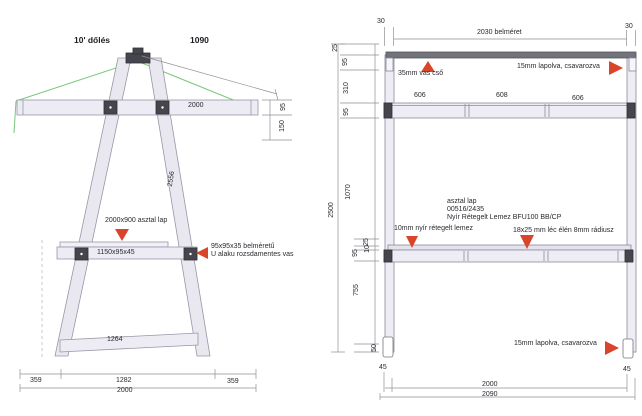 The image size is (642, 416). Describe the element at coordinates (346, 112) in the screenshot. I see `v-dim-95-b: 95` at that location.